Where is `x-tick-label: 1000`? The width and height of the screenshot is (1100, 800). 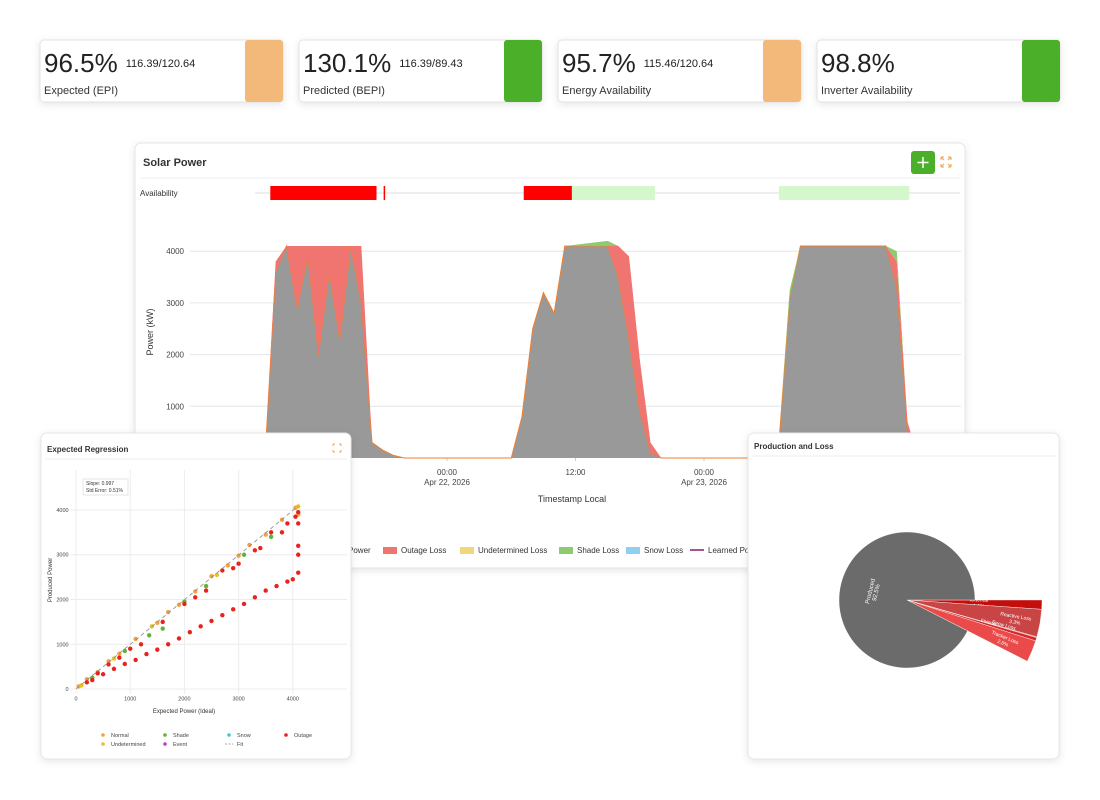
x-tick-label: 1000 is located at coordinates (130, 700).